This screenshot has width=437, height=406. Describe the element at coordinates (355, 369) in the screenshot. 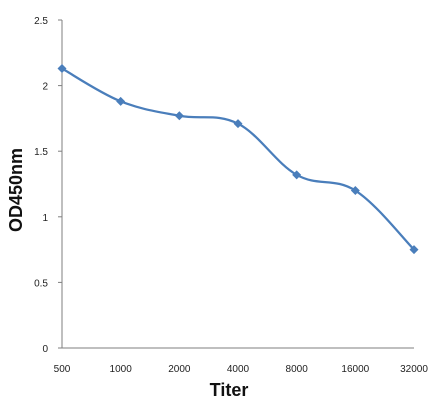

I see `x-tick-label: 16000` at that location.